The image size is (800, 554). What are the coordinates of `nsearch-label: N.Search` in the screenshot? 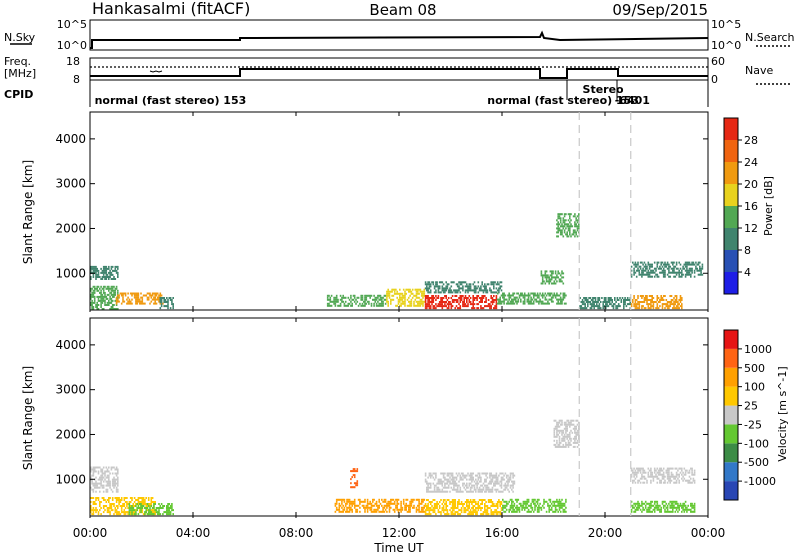 It's located at (770, 37).